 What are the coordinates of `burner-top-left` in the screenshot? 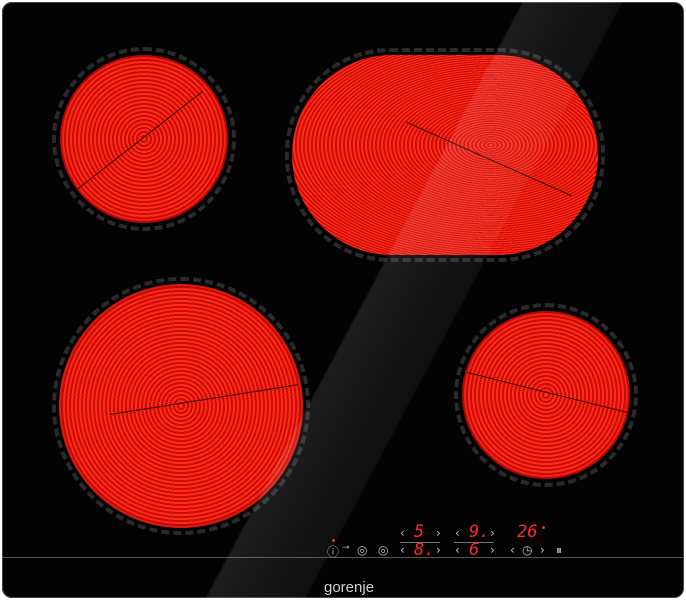 It's located at (144, 139).